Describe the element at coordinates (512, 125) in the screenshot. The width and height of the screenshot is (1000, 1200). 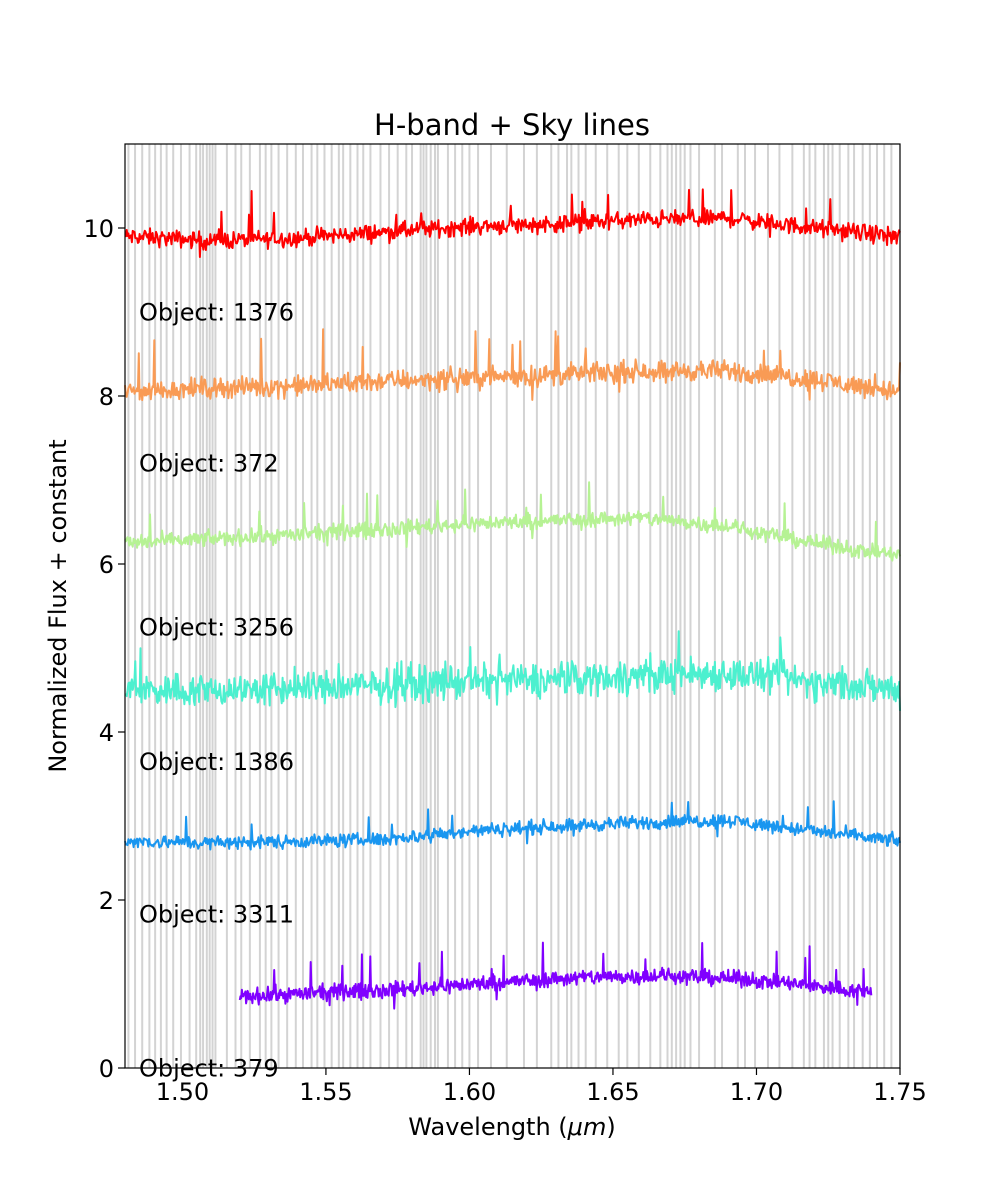
I see `chart-title: H-band + Sky lines` at that location.